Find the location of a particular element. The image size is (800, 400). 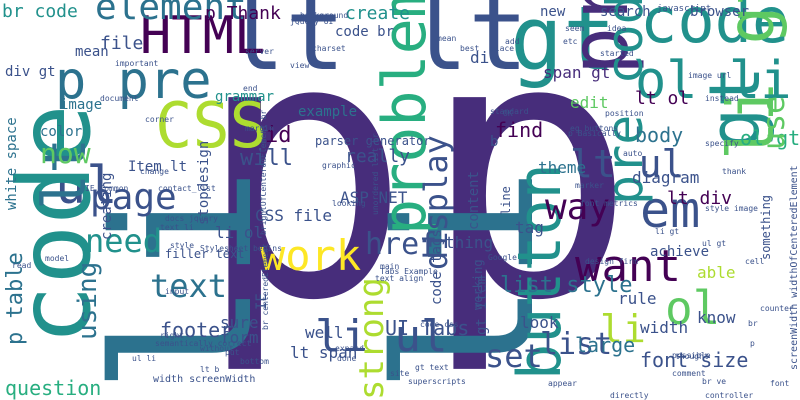

cloud-word-edit: edit is located at coordinates (589, 102).